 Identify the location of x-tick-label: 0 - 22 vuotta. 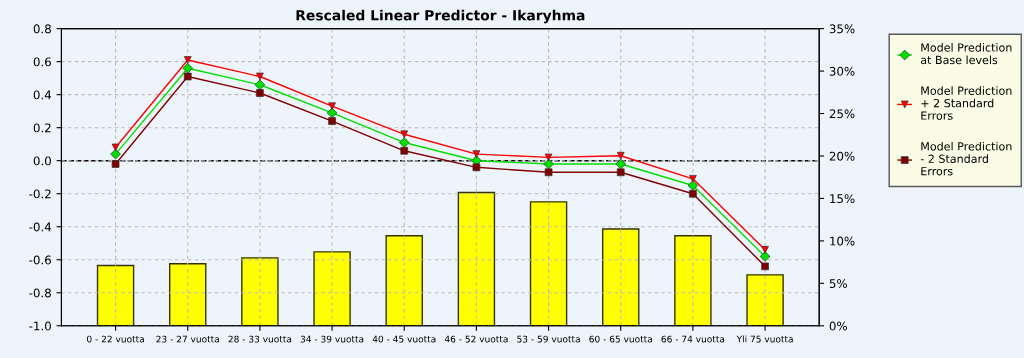
(115, 339).